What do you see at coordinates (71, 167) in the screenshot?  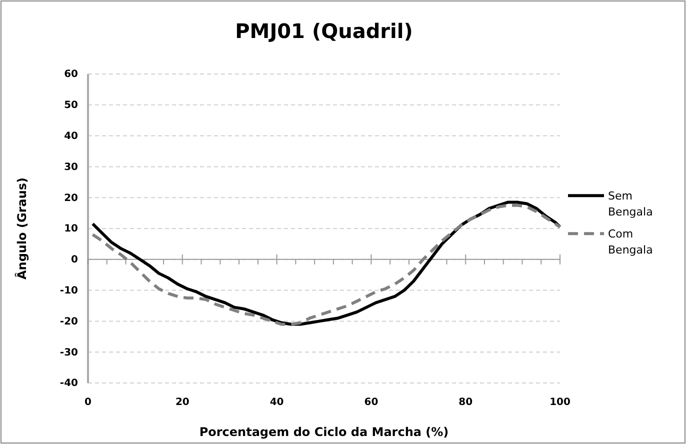 I see `y-tick-label: 30` at bounding box center [71, 167].